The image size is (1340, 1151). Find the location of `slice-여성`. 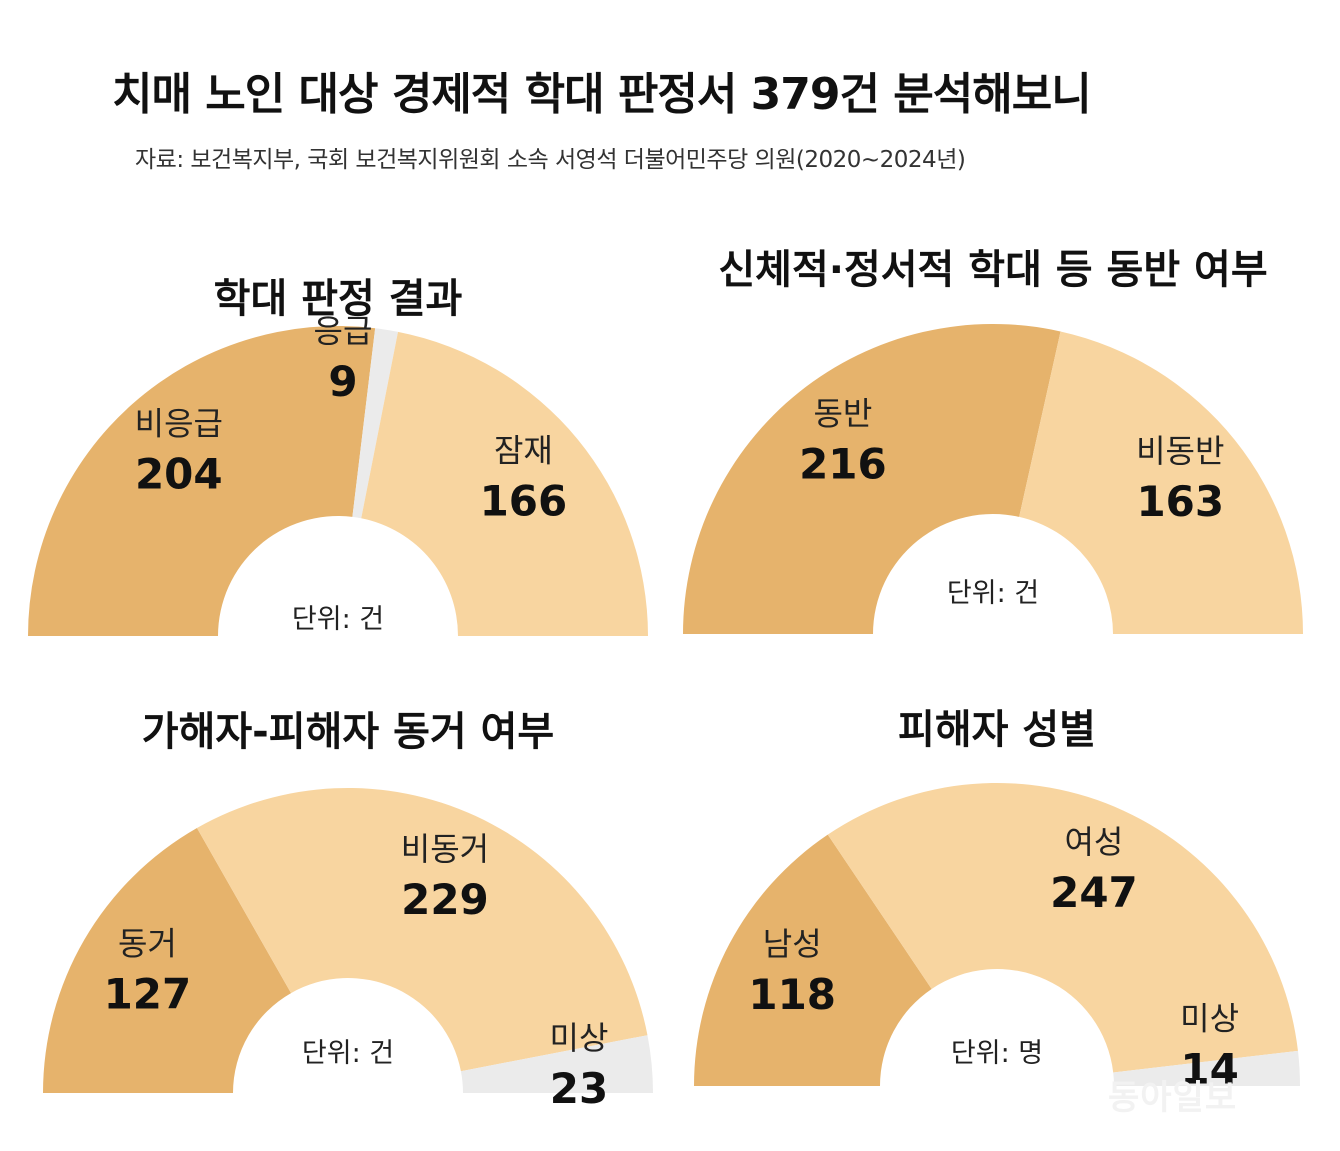

slice-여성 is located at coordinates (1062, 927).